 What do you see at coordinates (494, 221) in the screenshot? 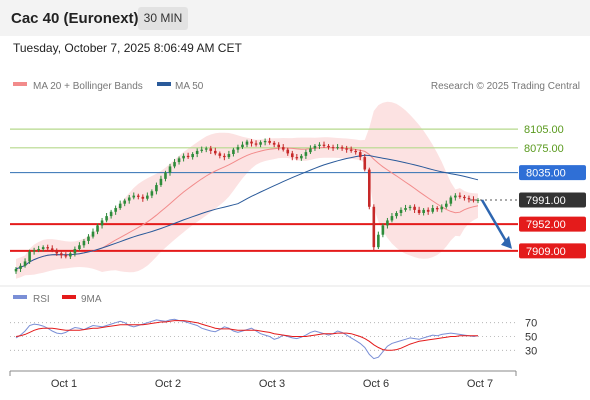
I see `projection-arrow-shaft` at bounding box center [494, 221].